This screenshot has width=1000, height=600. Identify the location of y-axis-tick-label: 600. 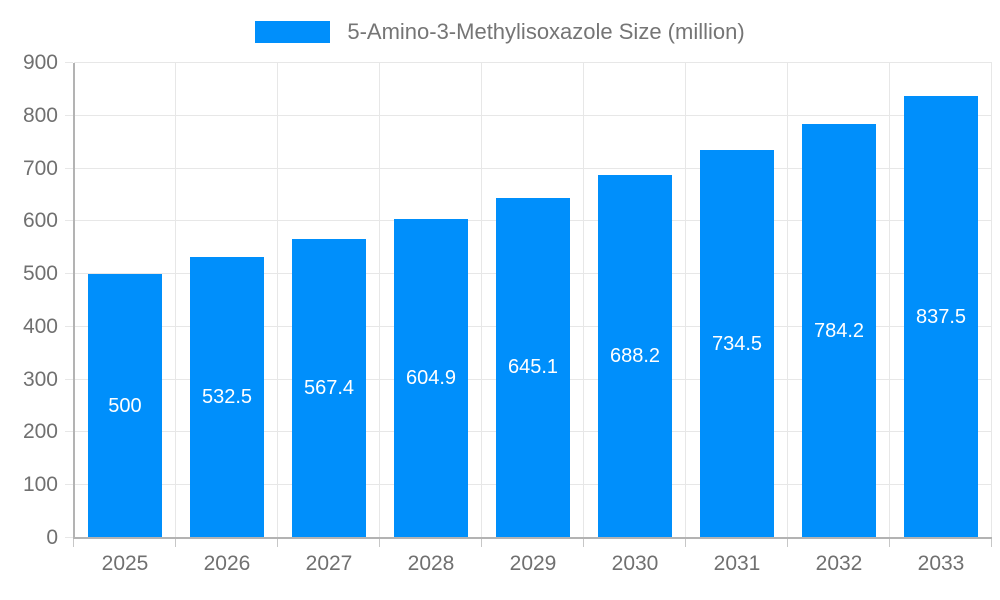
(40, 221).